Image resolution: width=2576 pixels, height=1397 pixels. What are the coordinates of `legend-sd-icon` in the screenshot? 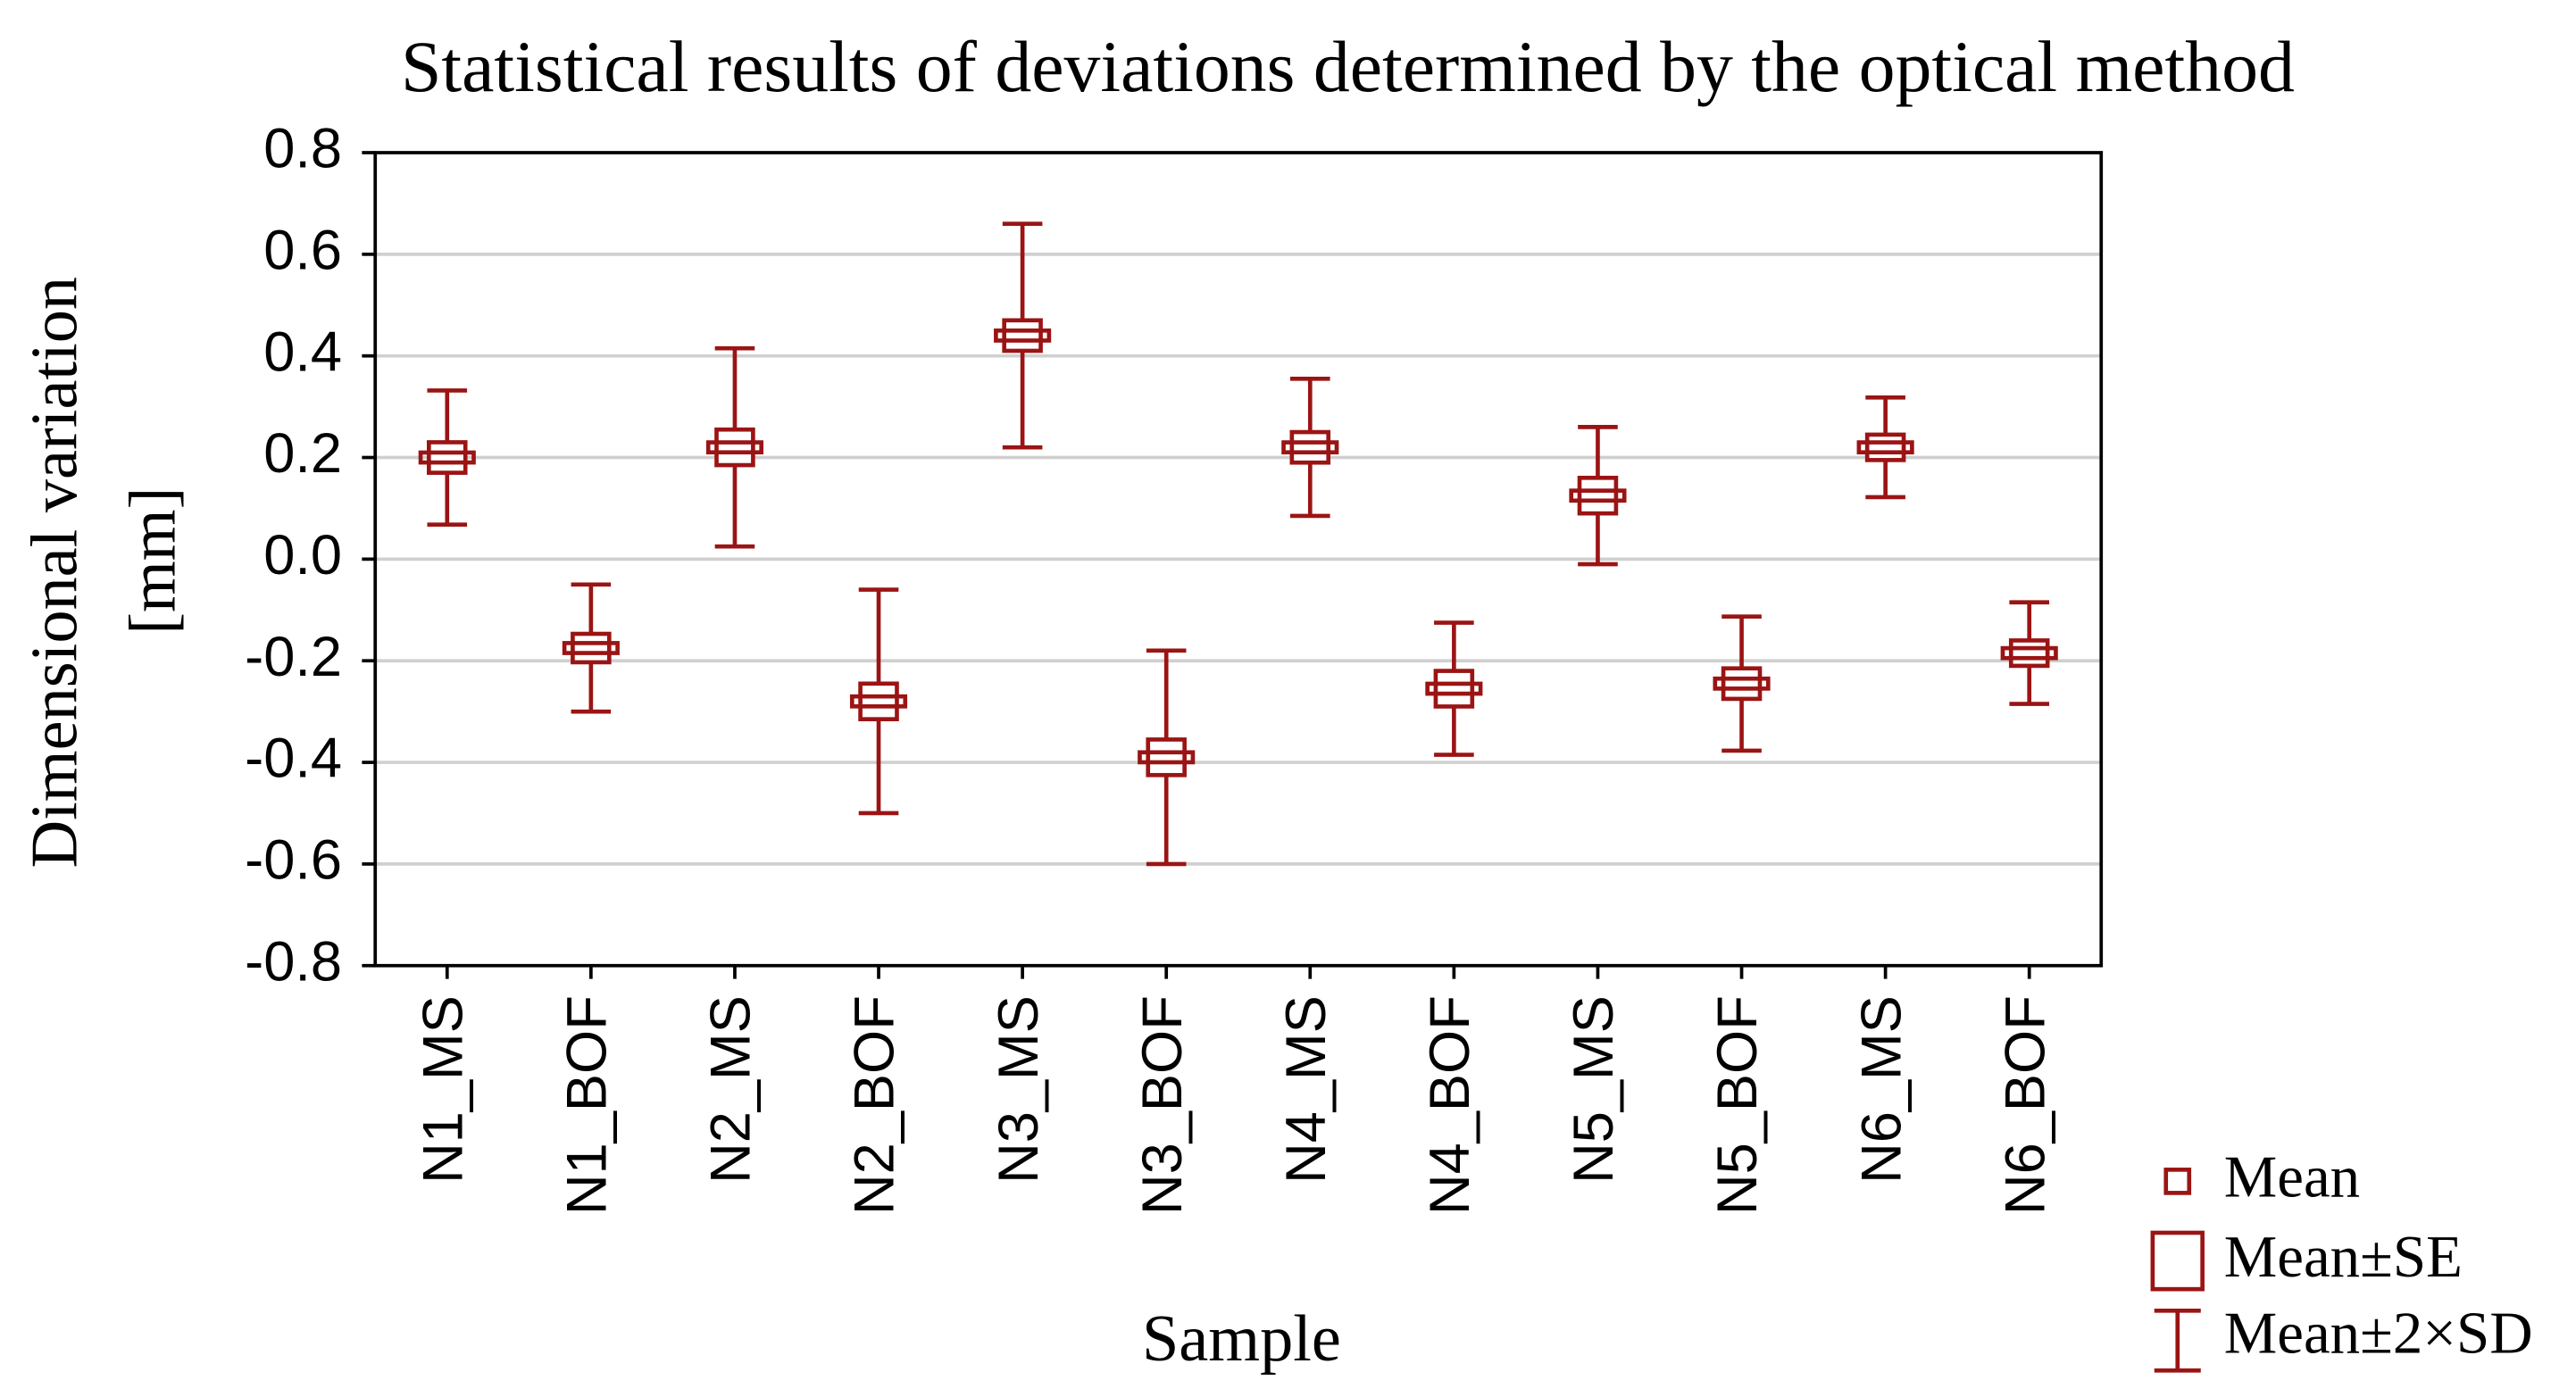 It's located at (2177, 1341).